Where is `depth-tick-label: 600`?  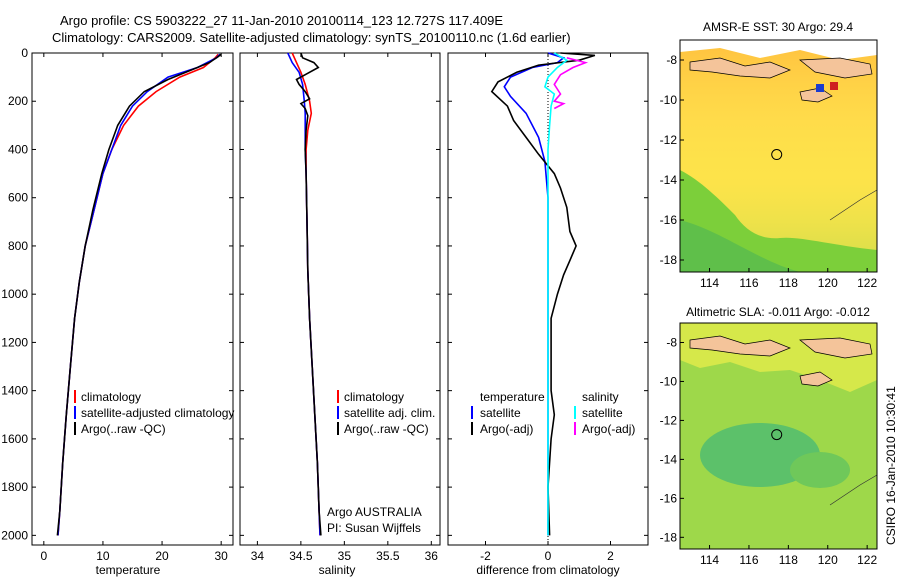
depth-tick-label: 600 is located at coordinates (18, 198).